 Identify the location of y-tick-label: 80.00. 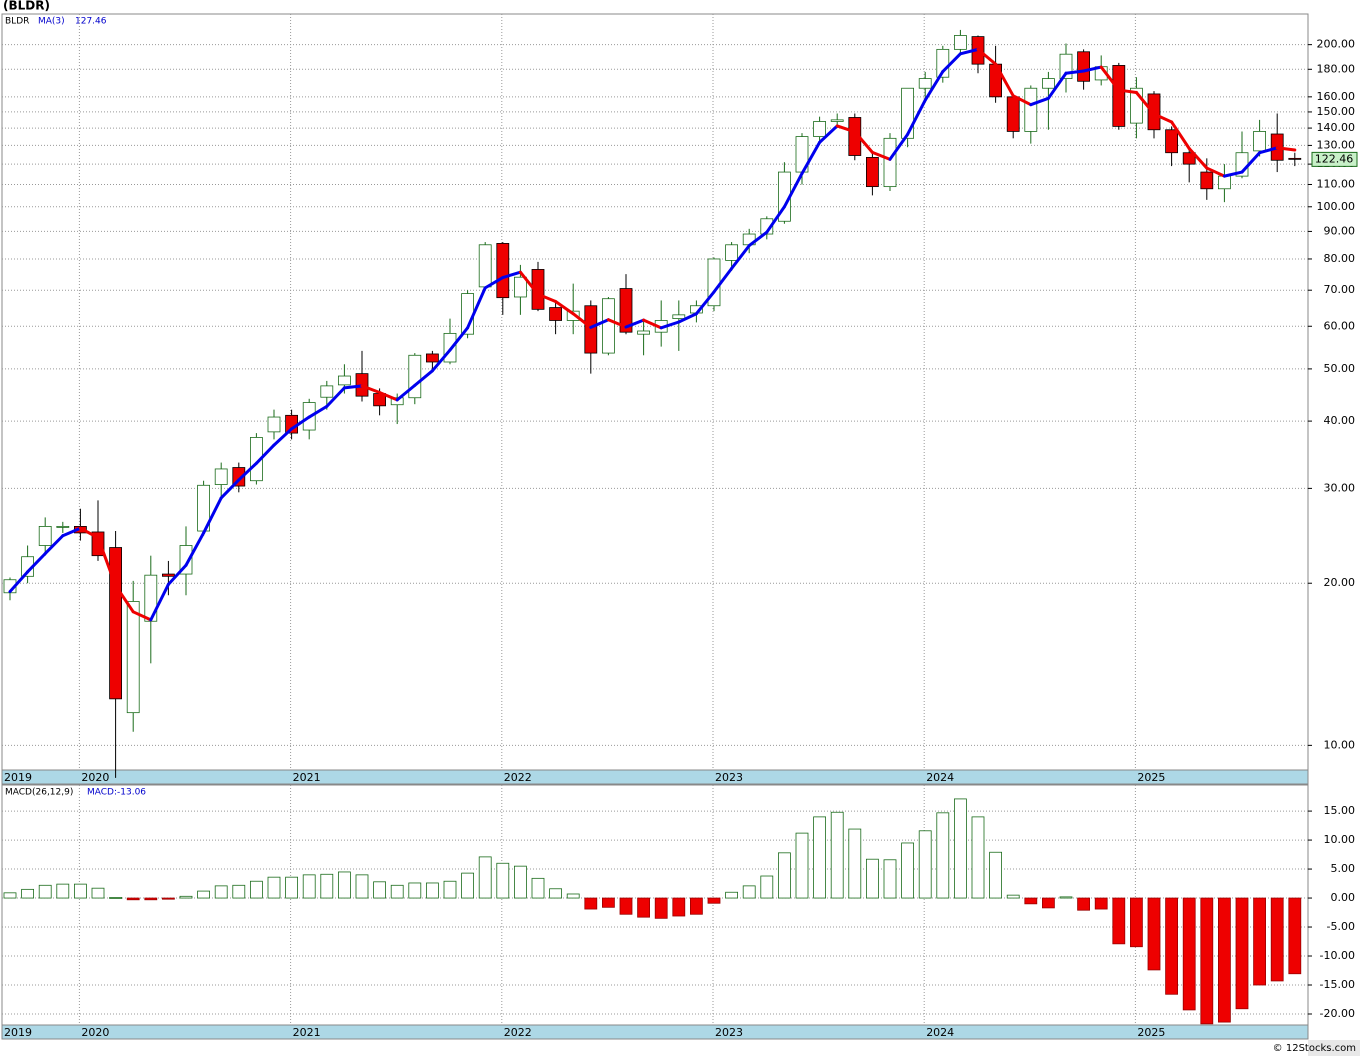
(1340, 258).